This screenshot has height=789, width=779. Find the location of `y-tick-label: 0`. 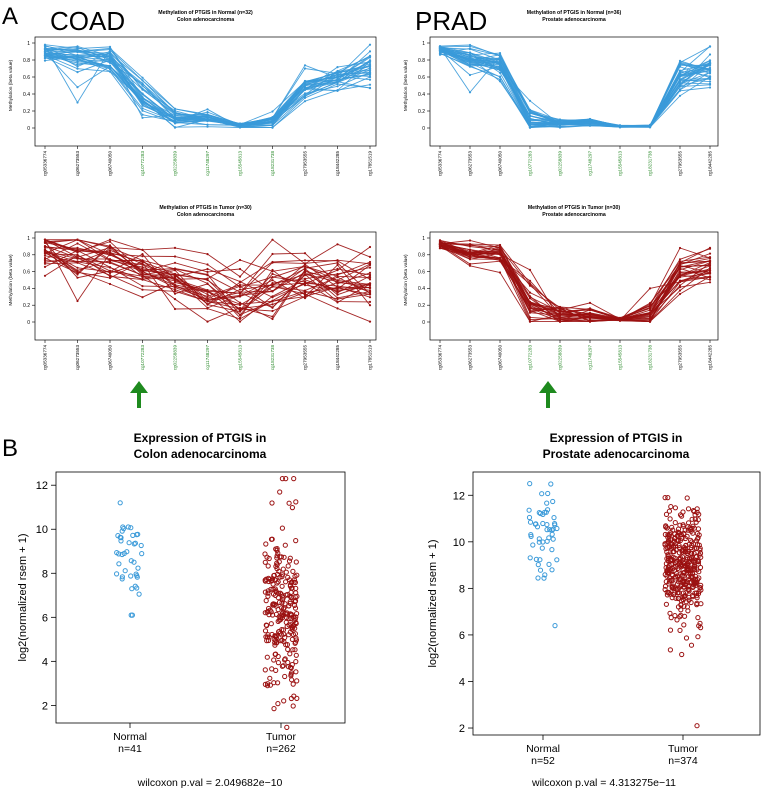

y-tick-label: 0 is located at coordinates (423, 323).